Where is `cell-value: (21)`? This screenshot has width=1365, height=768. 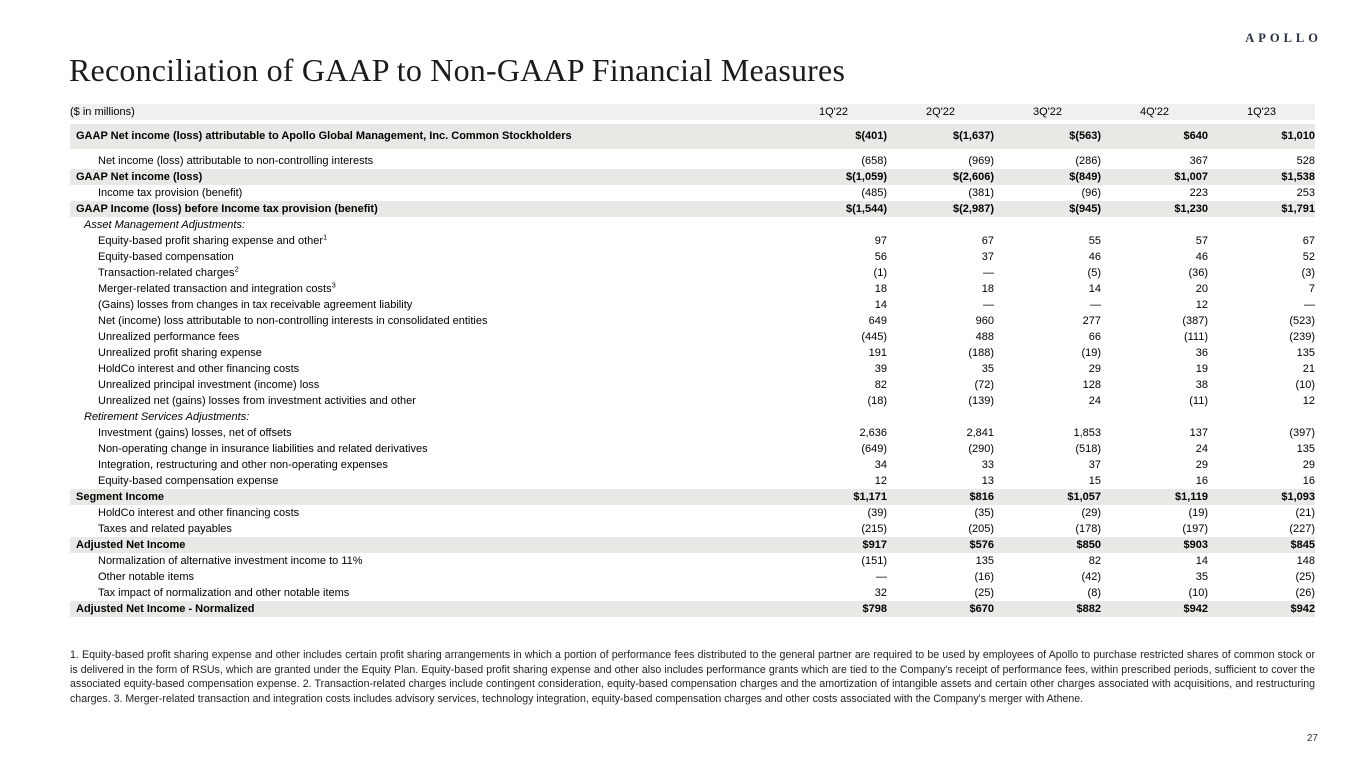 cell-value: (21) is located at coordinates (1305, 513).